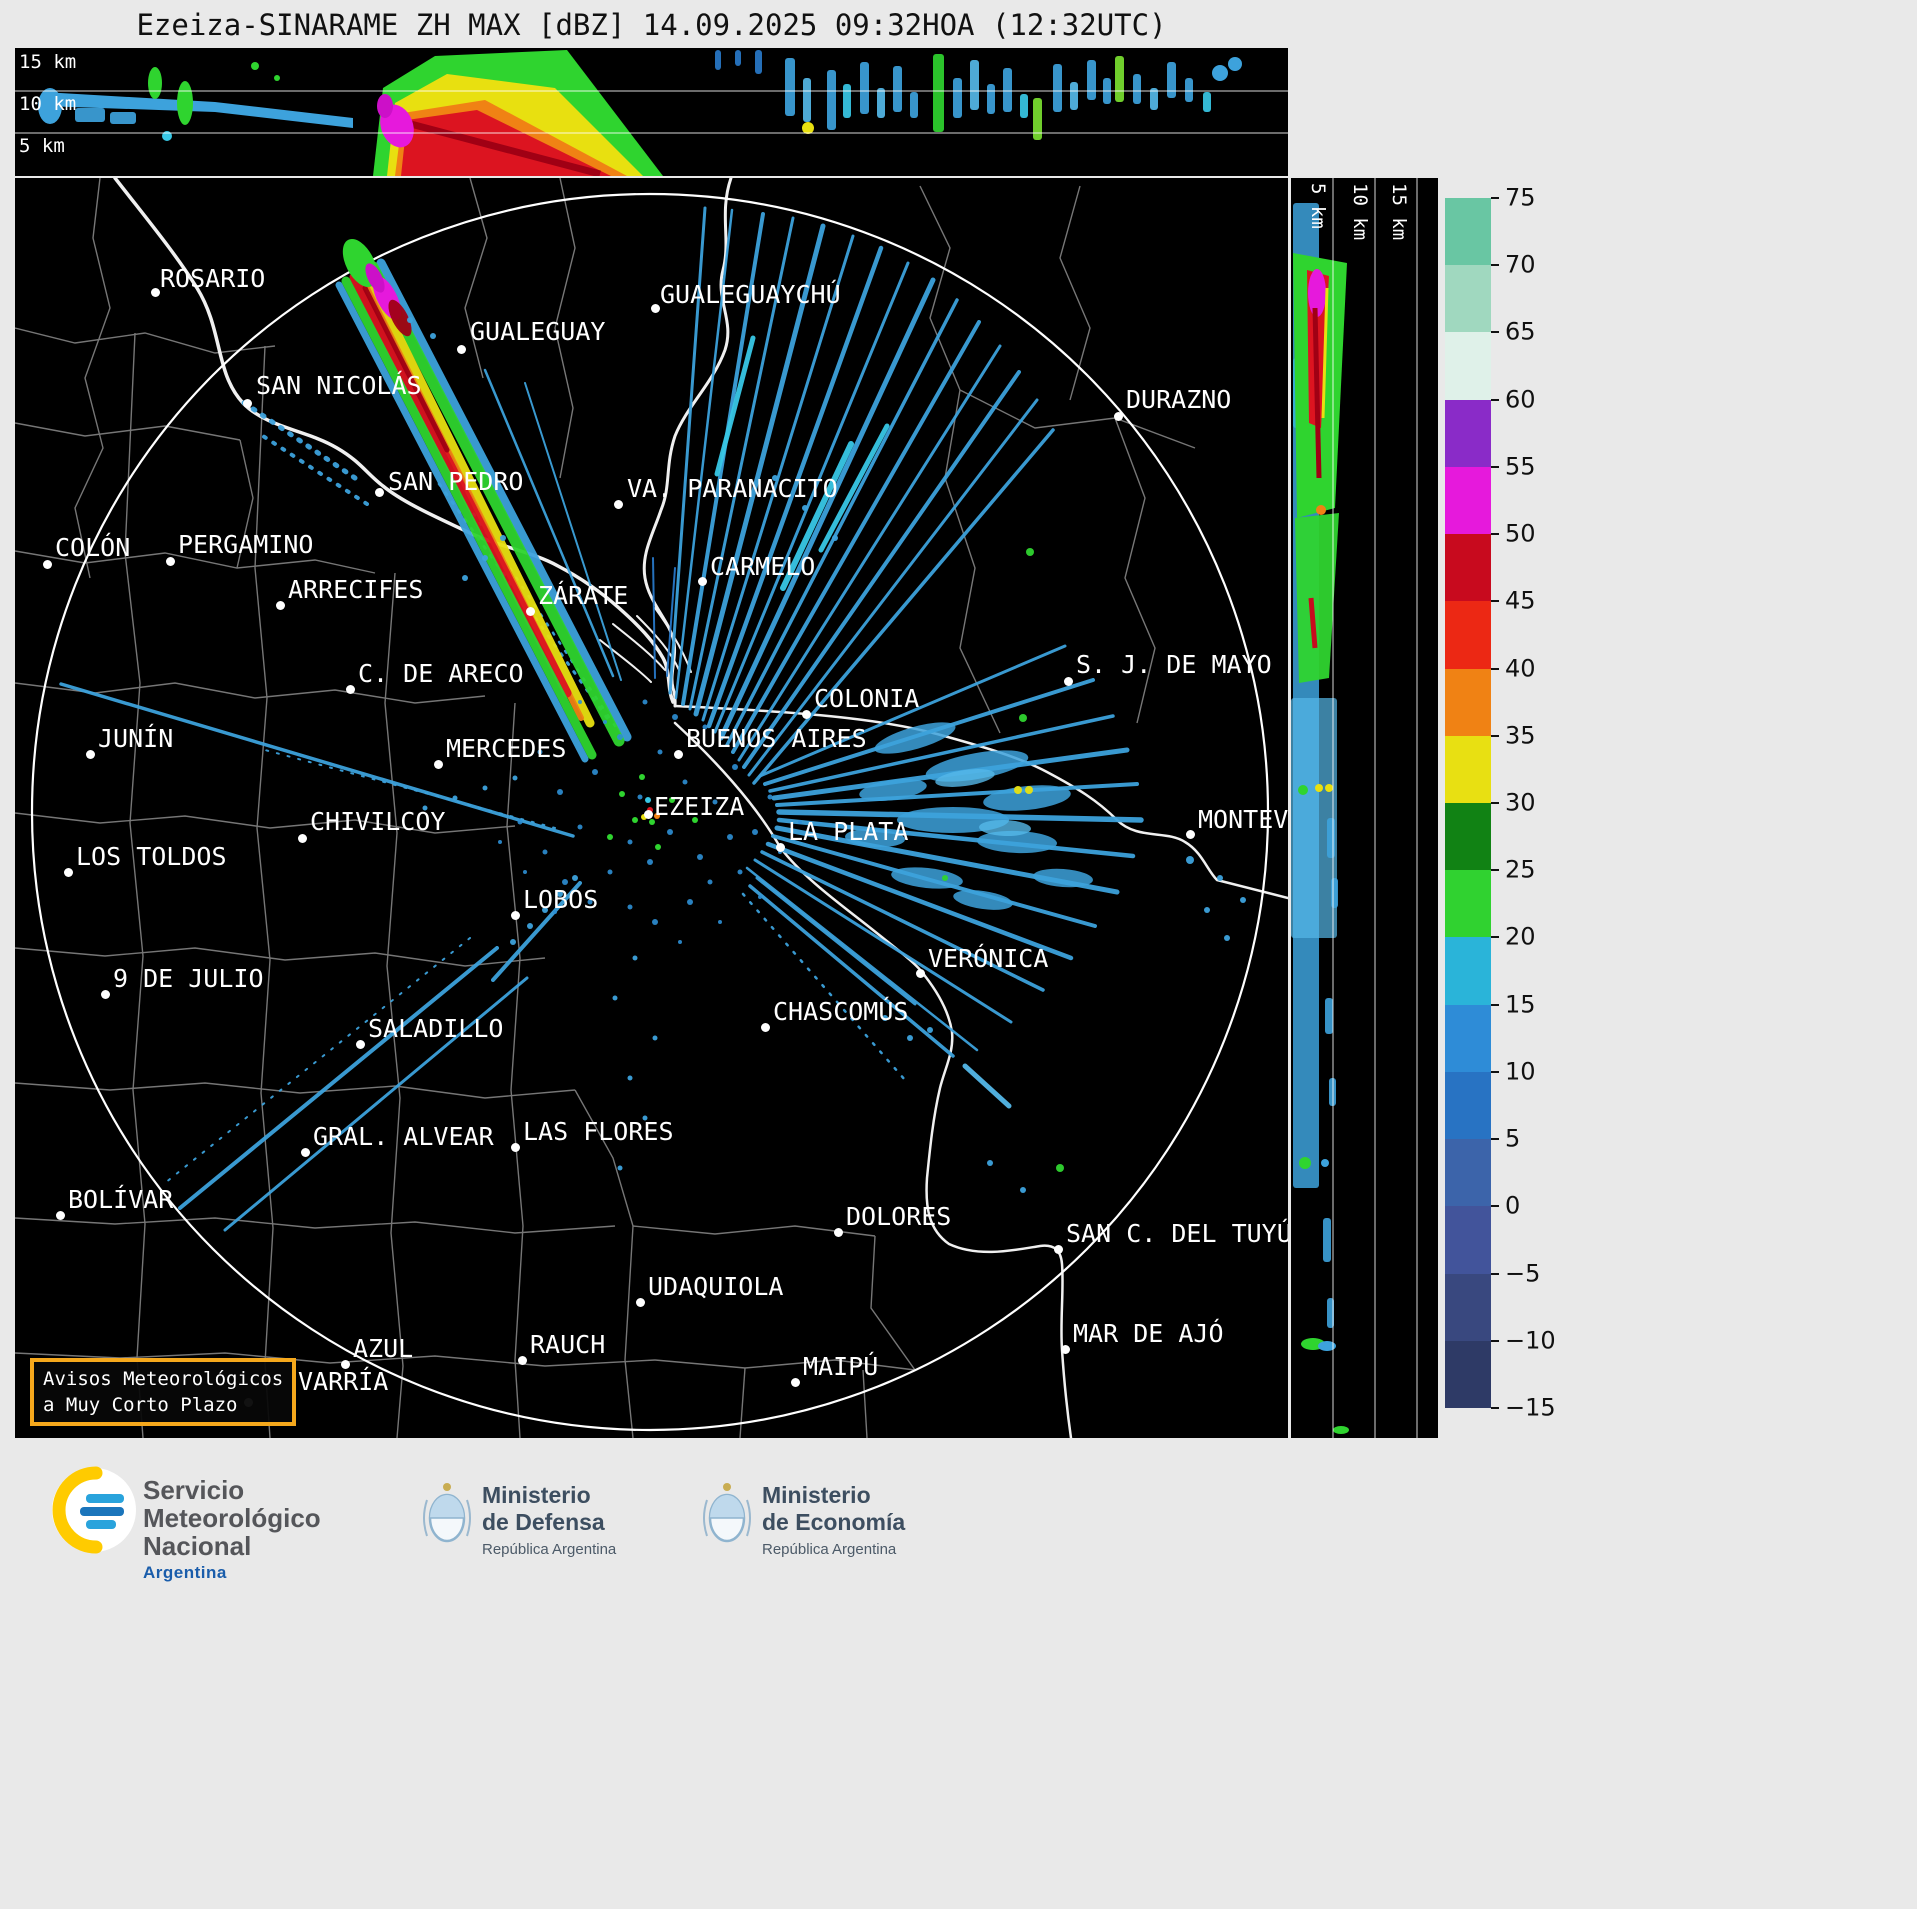 This screenshot has width=1917, height=1909. I want to click on economia-crest-block, so click(727, 1513).